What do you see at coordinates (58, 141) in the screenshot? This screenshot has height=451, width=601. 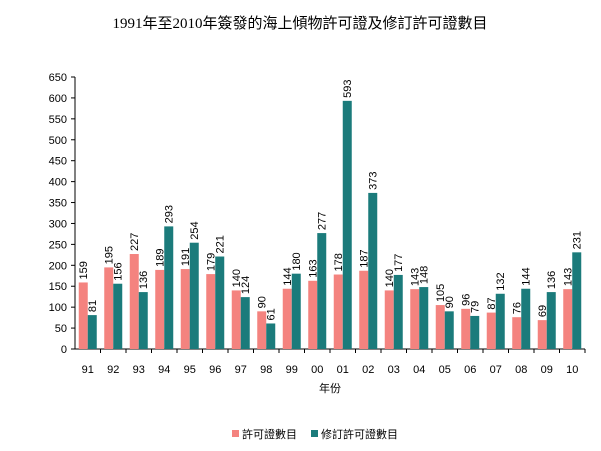 I see `y-tick-label: 500` at bounding box center [58, 141].